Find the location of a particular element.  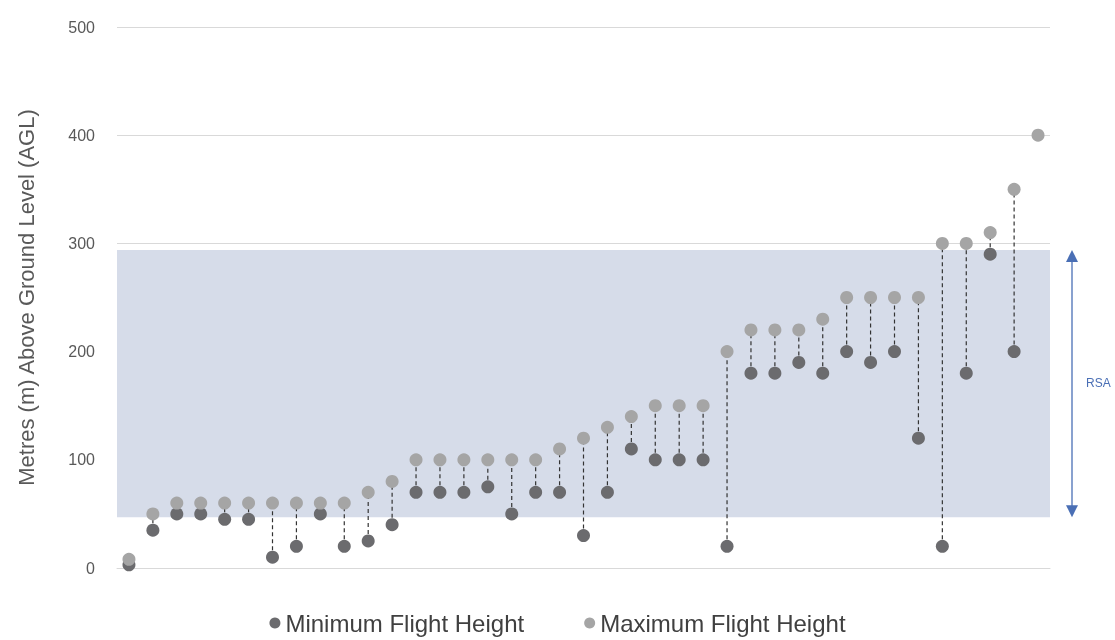

legend-label: Minimum Flight Height is located at coordinates (405, 623).